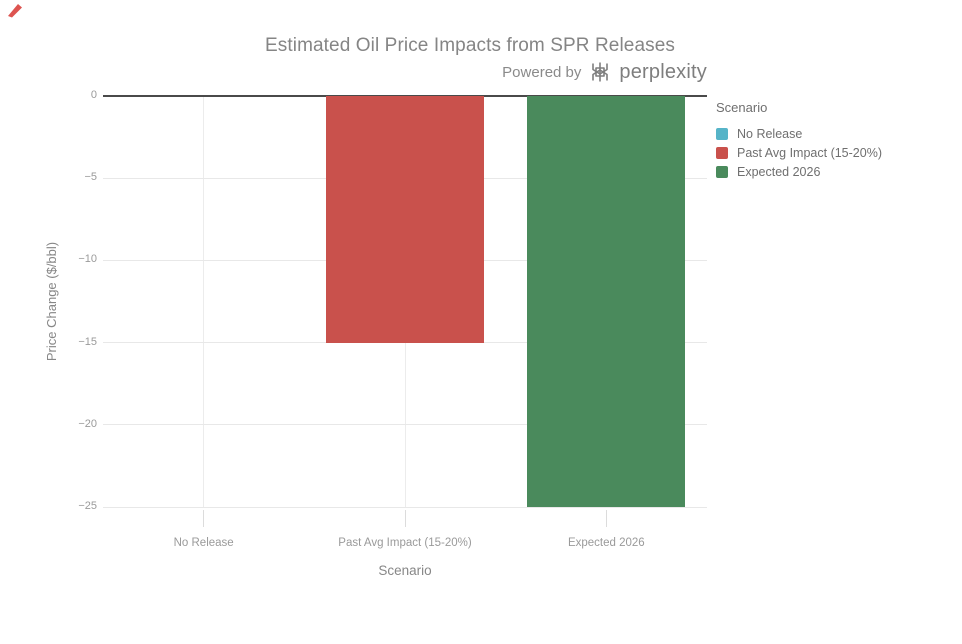  Describe the element at coordinates (542, 72) in the screenshot. I see `powered-by-label: Powered by` at that location.